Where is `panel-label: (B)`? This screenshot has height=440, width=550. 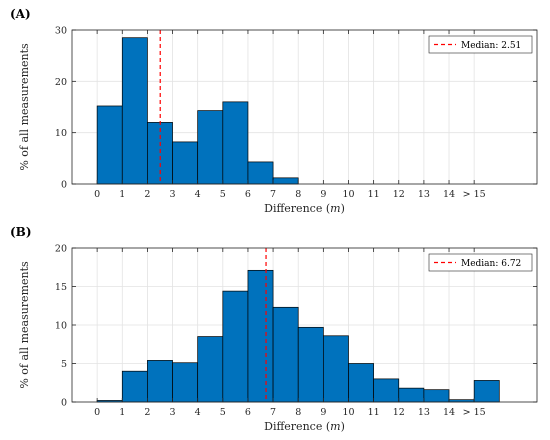
panel-label: (B) is located at coordinates (21, 232).